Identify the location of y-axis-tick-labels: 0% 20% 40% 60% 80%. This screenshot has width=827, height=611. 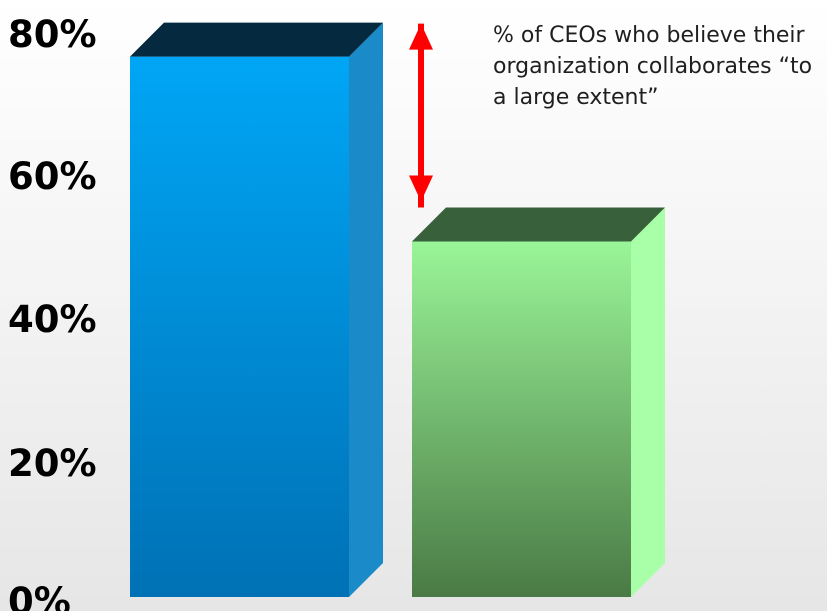
(52, 312).